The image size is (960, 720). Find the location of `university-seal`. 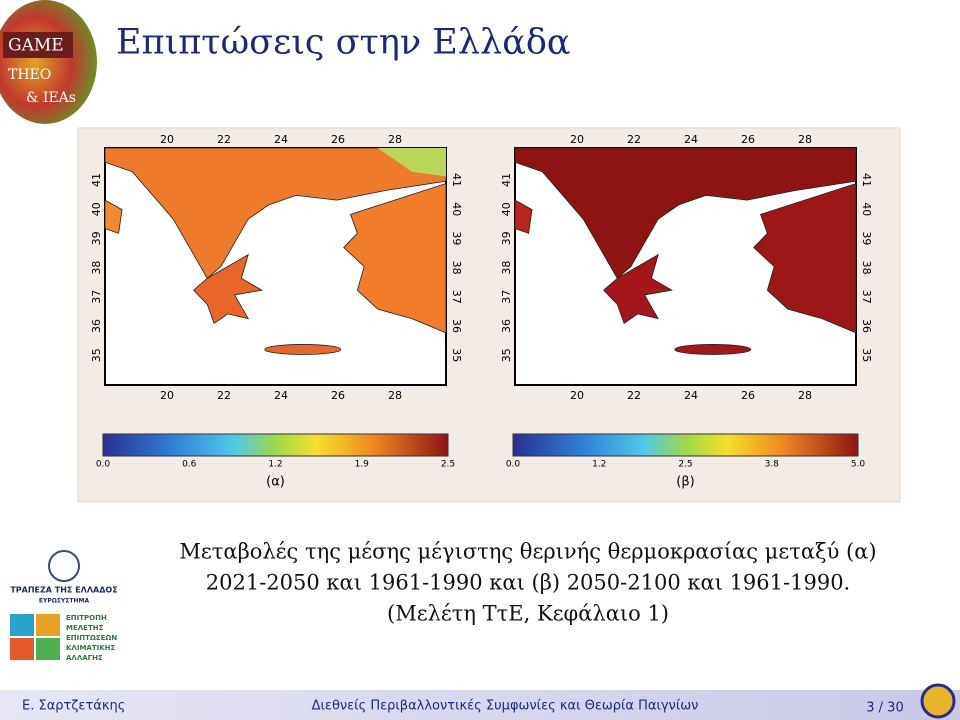

university-seal is located at coordinates (938, 701).